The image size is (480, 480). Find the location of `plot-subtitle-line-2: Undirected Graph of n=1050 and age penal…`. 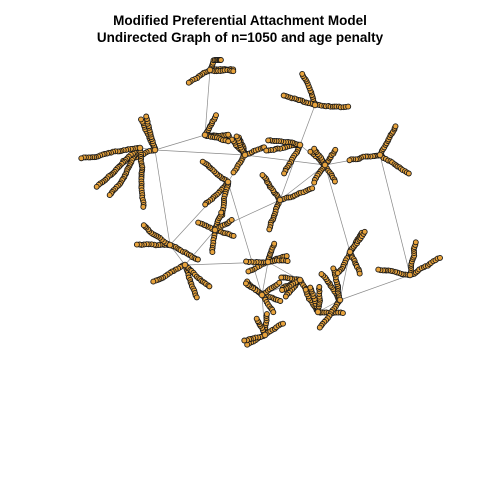

plot-subtitle-line-2: Undirected Graph of n=1050 and age penal… is located at coordinates (240, 37).